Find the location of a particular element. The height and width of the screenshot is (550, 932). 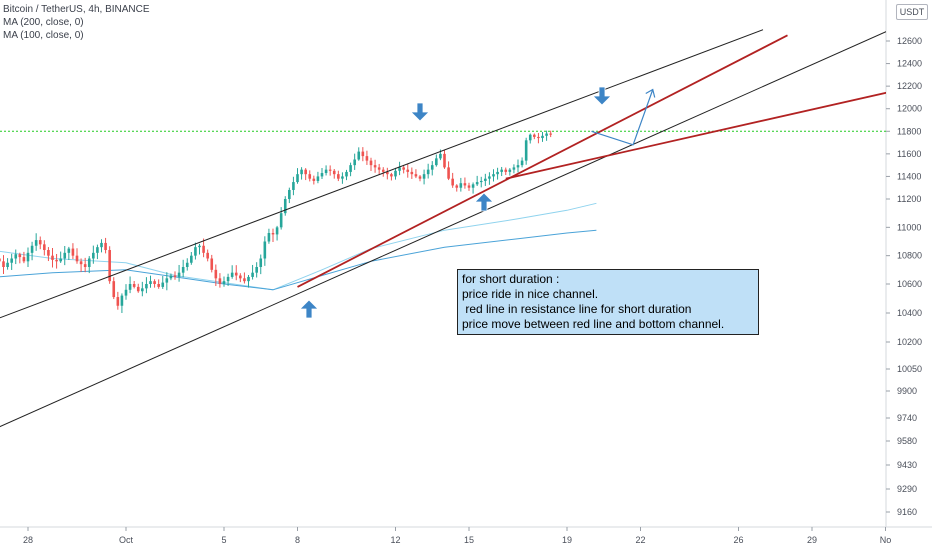

annotation-line-2: price ride in nice channel. is located at coordinates (530, 294).